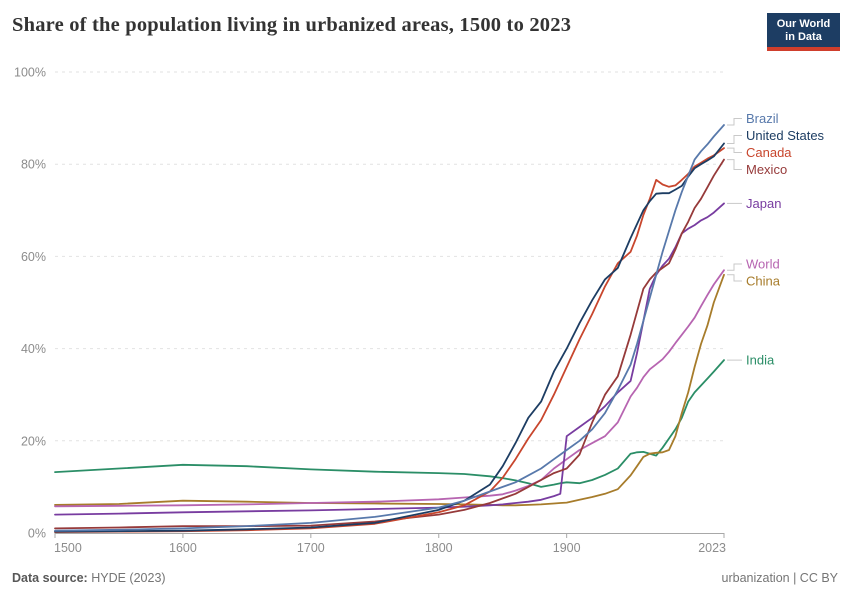  Describe the element at coordinates (766, 169) in the screenshot. I see `entity-label-mexico: Mexico` at that location.